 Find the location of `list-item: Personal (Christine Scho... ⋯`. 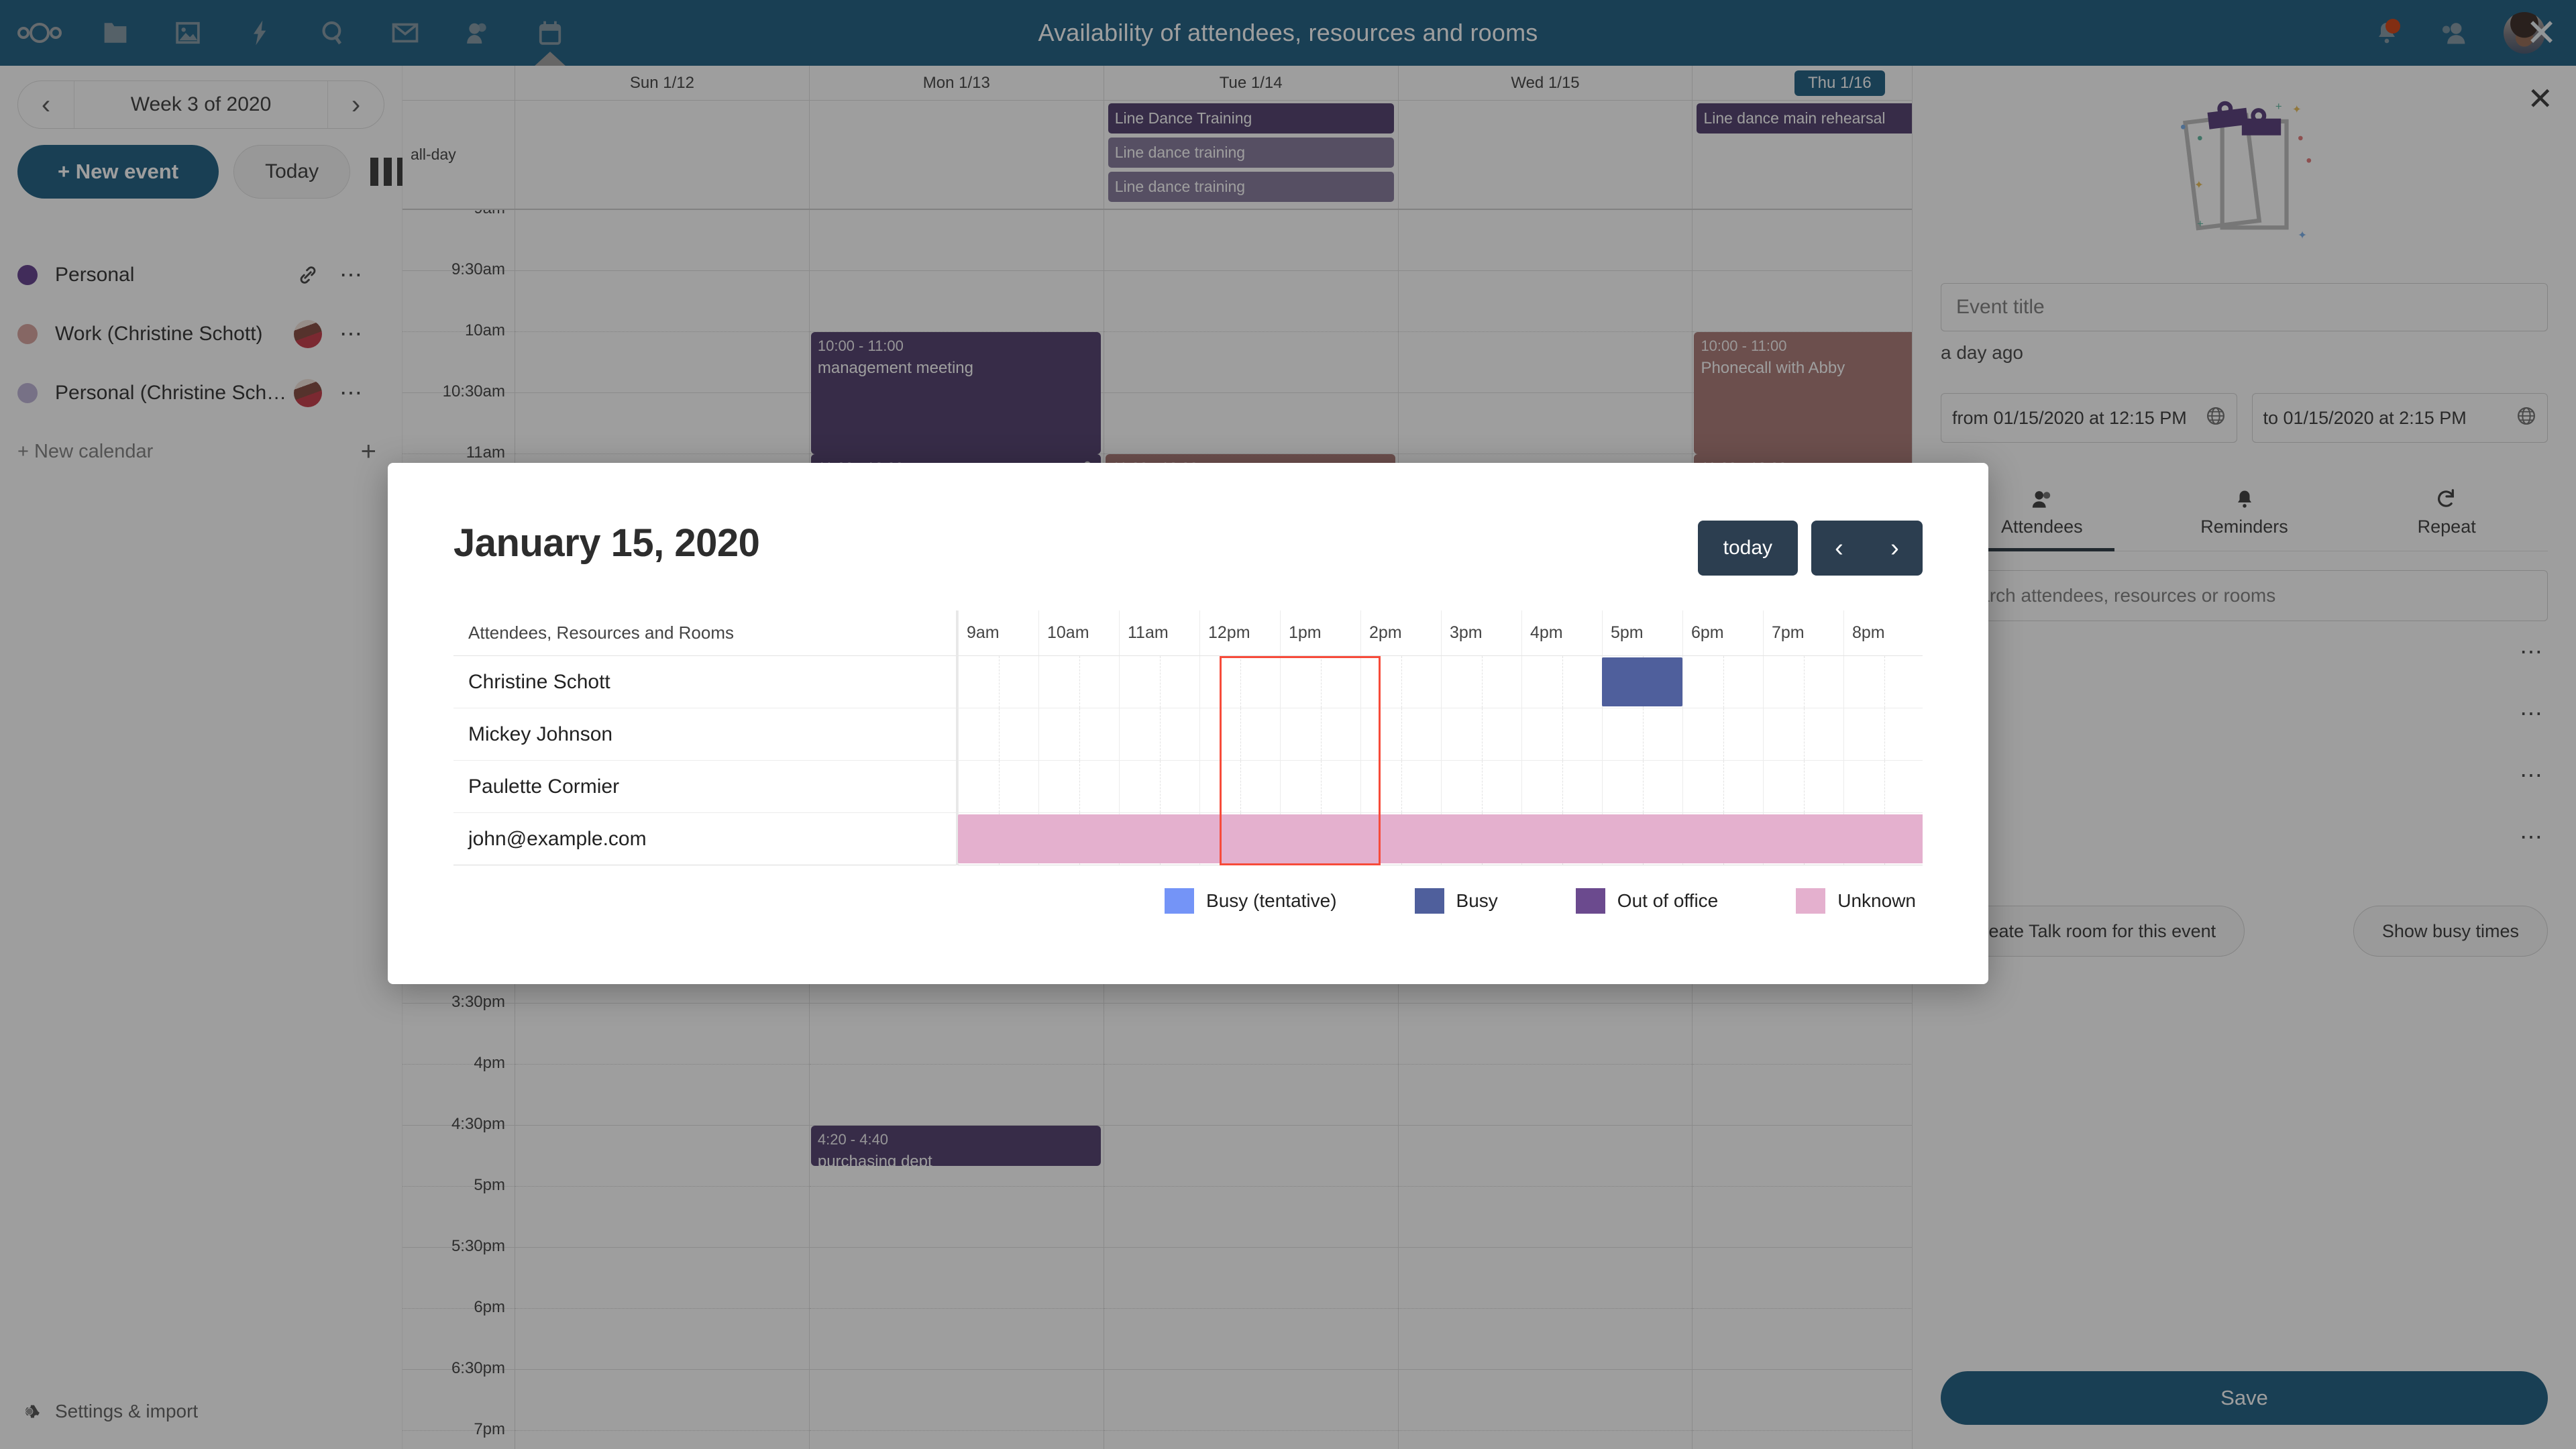

list-item: Personal (Christine Scho... ⋯ is located at coordinates (201, 393).